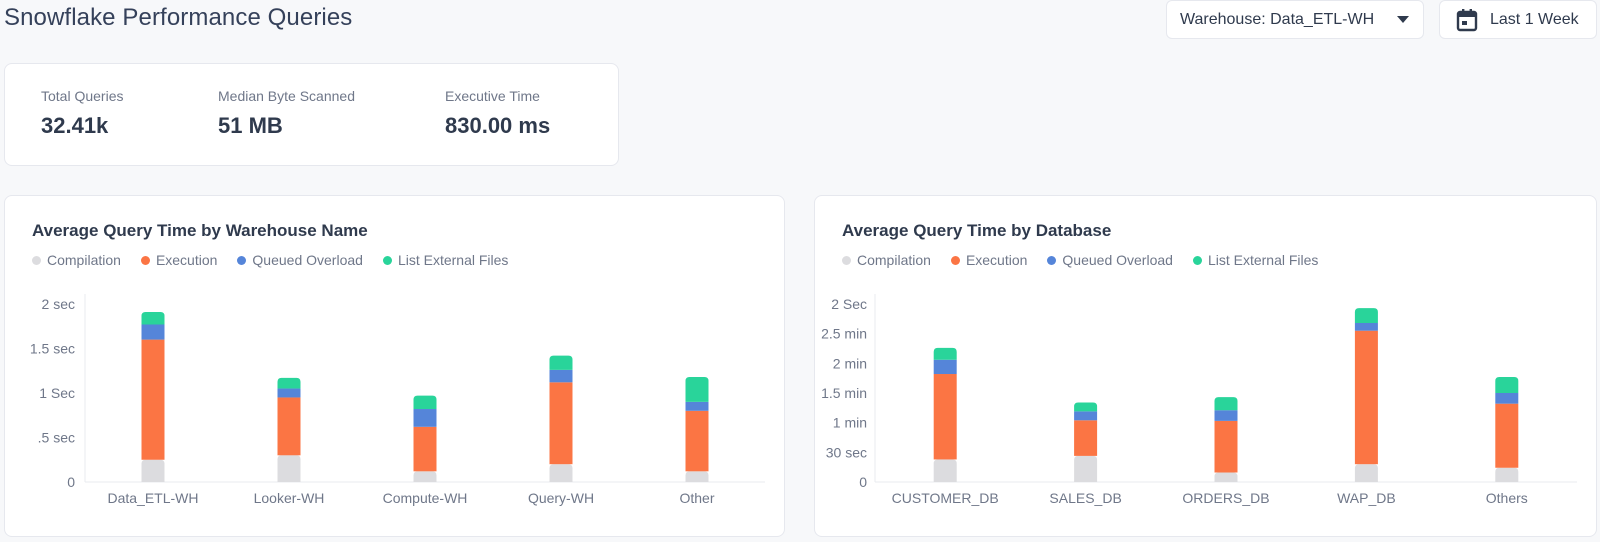 The width and height of the screenshot is (1600, 542). Describe the element at coordinates (1366, 498) in the screenshot. I see `x-tick-label: WAP_DB` at that location.